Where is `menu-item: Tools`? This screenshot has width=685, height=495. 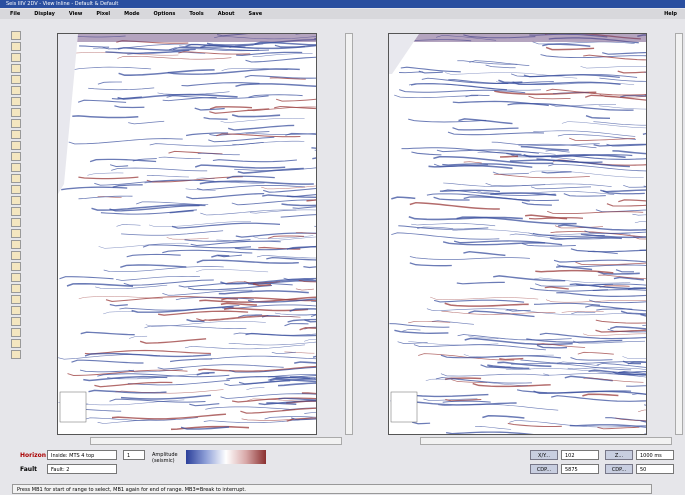
menu-item: Tools is located at coordinates (196, 14).